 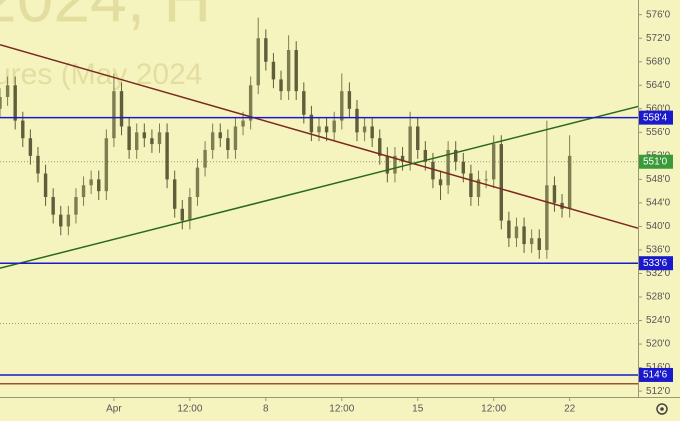 I want to click on y-tick-label: 536'0, so click(x=658, y=250).